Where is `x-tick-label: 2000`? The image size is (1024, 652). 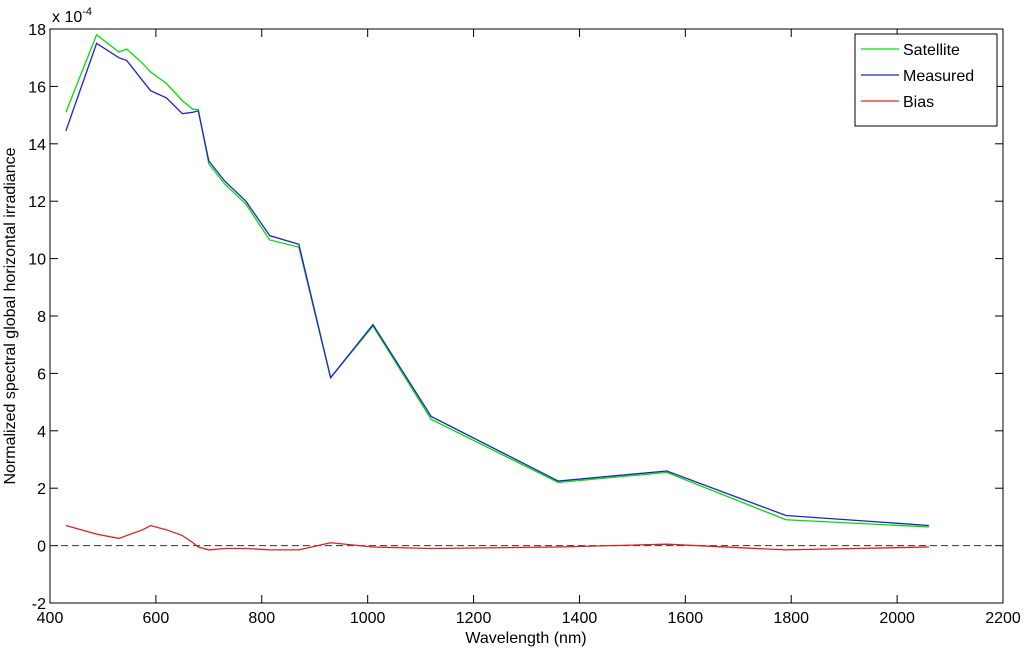
x-tick-label: 2000 is located at coordinates (897, 618).